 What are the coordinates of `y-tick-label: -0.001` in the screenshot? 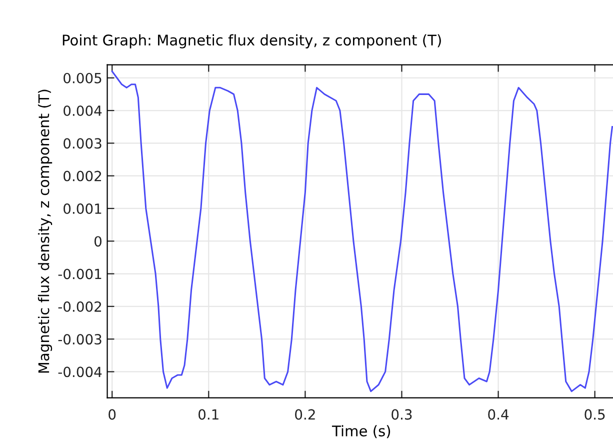 It's located at (80, 274).